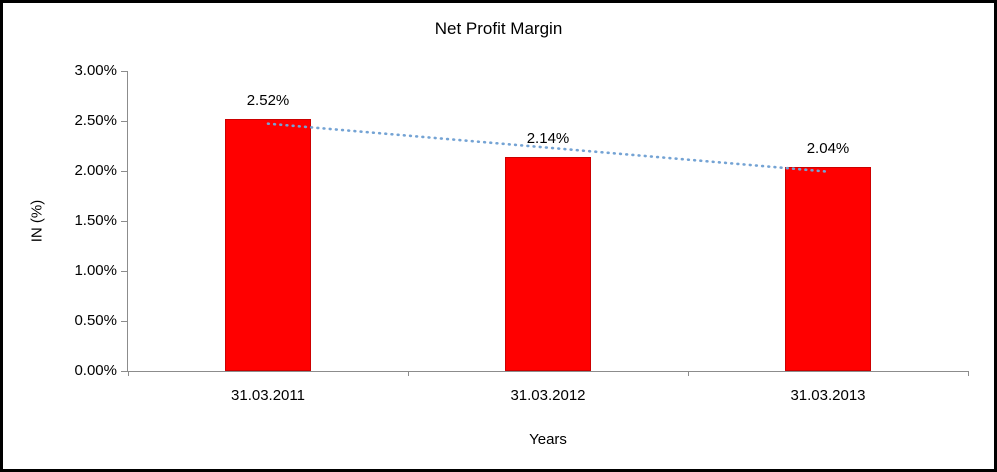 Image resolution: width=997 pixels, height=472 pixels. What do you see at coordinates (828, 148) in the screenshot?
I see `bar-value-label: 2.04%` at bounding box center [828, 148].